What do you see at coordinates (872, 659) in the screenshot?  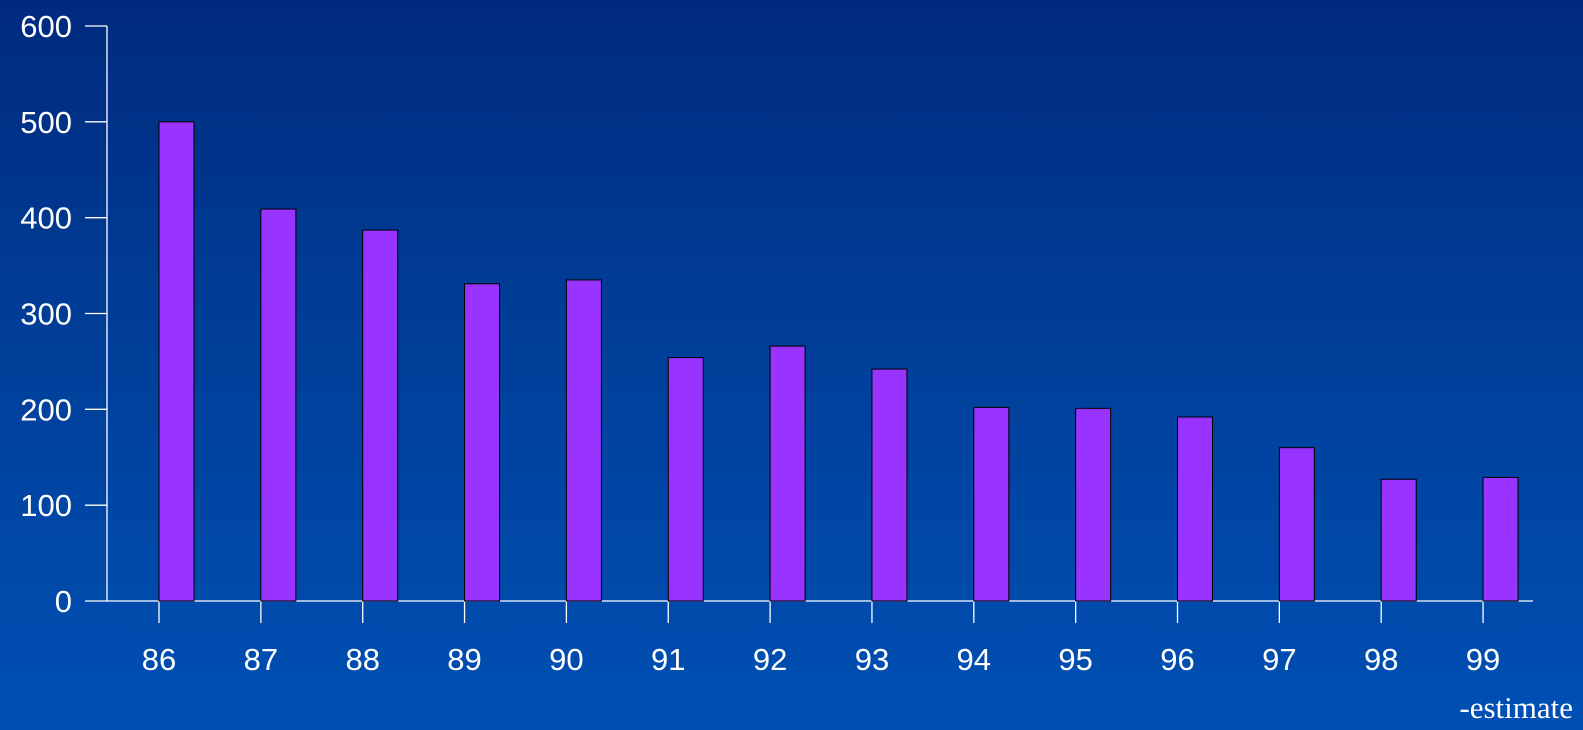 I see `x-tick-label: 93` at bounding box center [872, 659].